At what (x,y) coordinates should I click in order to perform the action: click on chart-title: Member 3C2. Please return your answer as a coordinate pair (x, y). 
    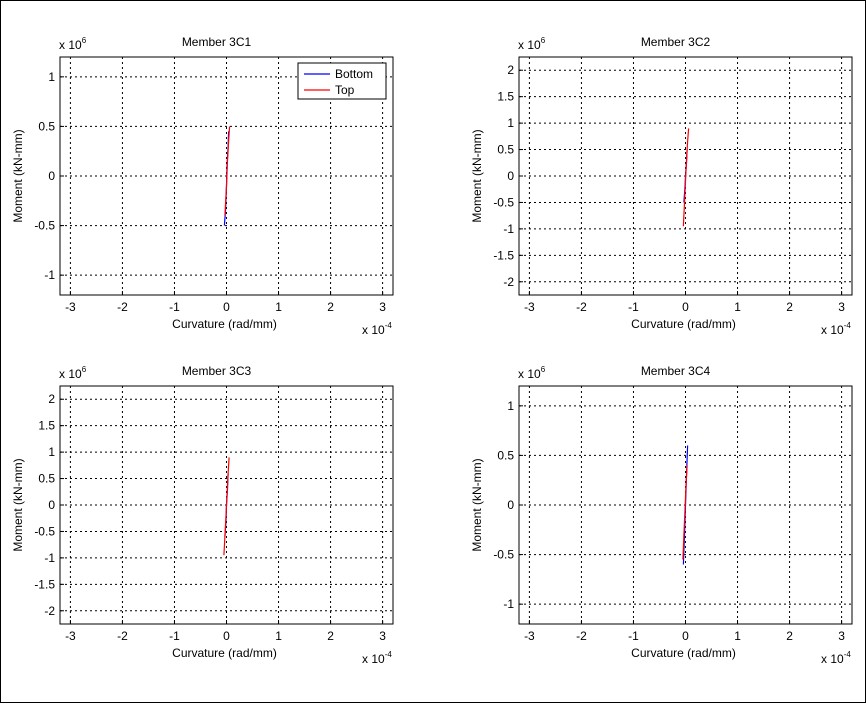
    Looking at the image, I should click on (676, 42).